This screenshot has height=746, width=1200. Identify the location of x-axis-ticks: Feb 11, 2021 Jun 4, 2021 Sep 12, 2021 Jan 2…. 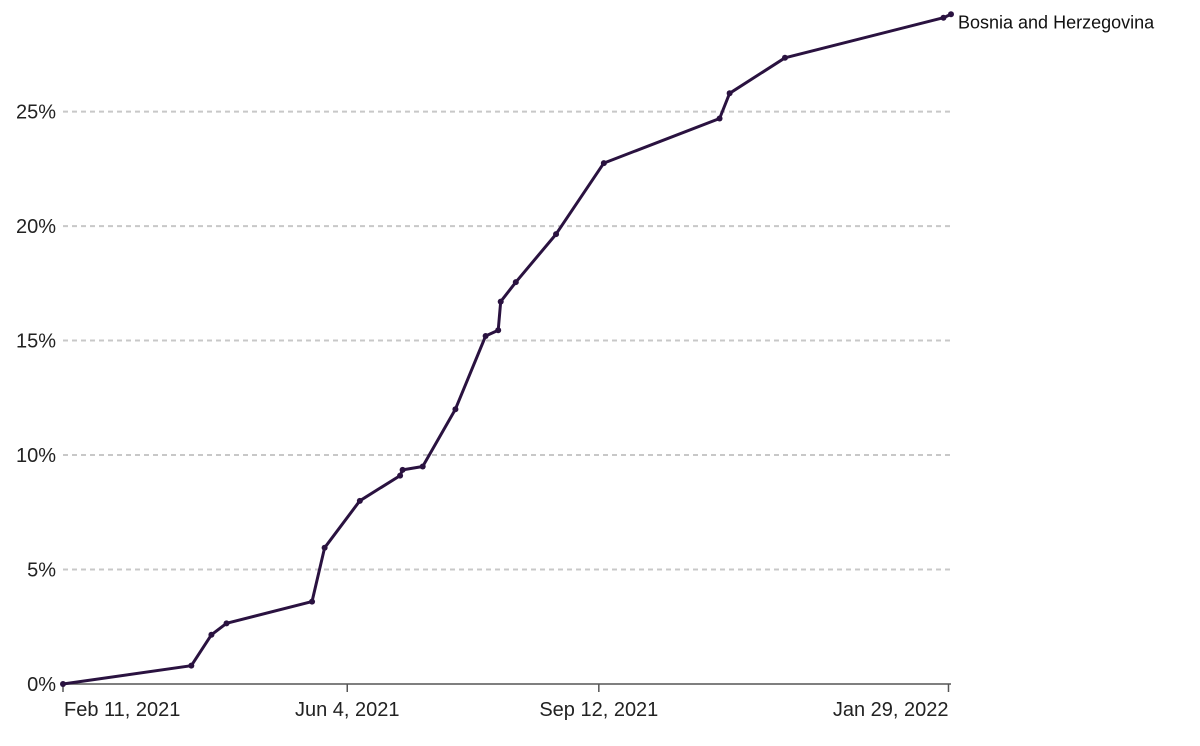
(506, 702).